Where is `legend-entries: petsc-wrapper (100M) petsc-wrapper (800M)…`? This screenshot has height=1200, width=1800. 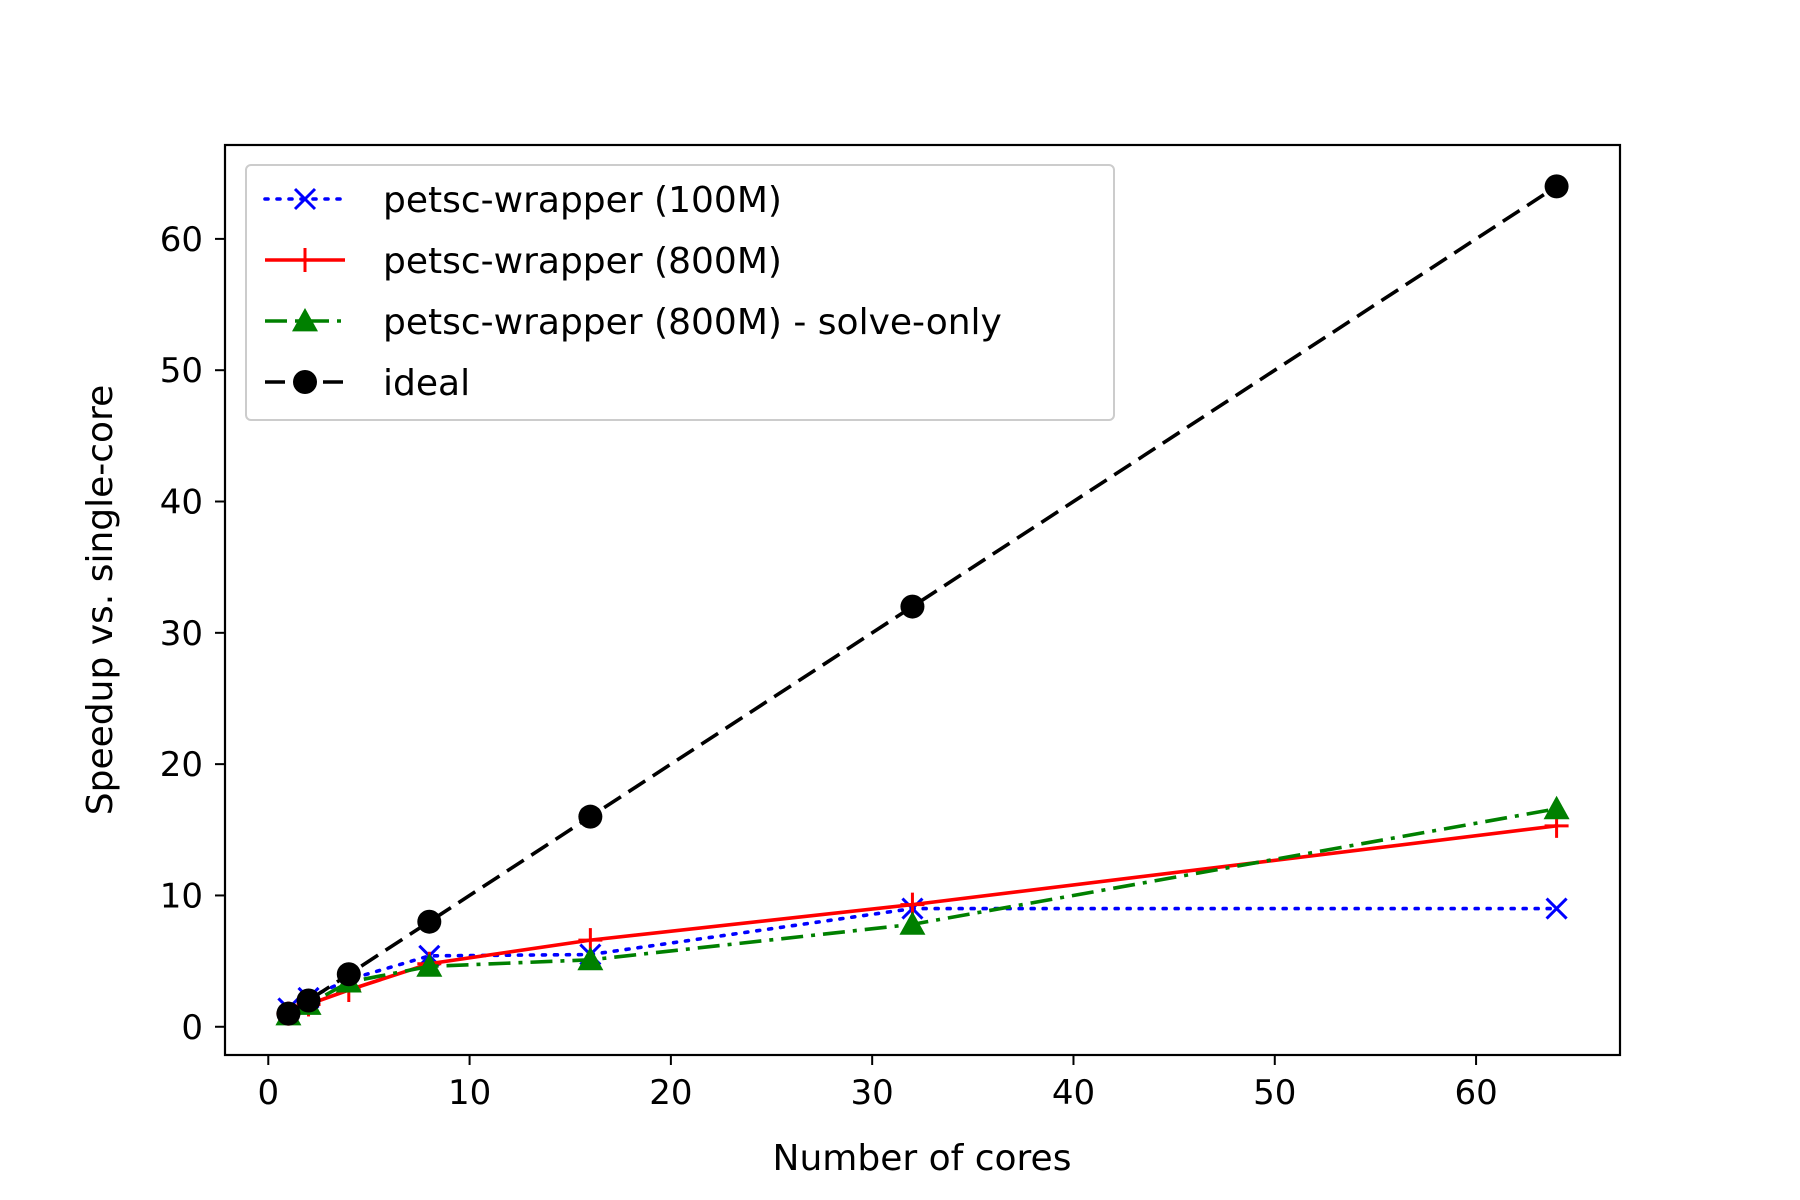 legend-entries: petsc-wrapper (100M) petsc-wrapper (800M)… is located at coordinates (632, 292).